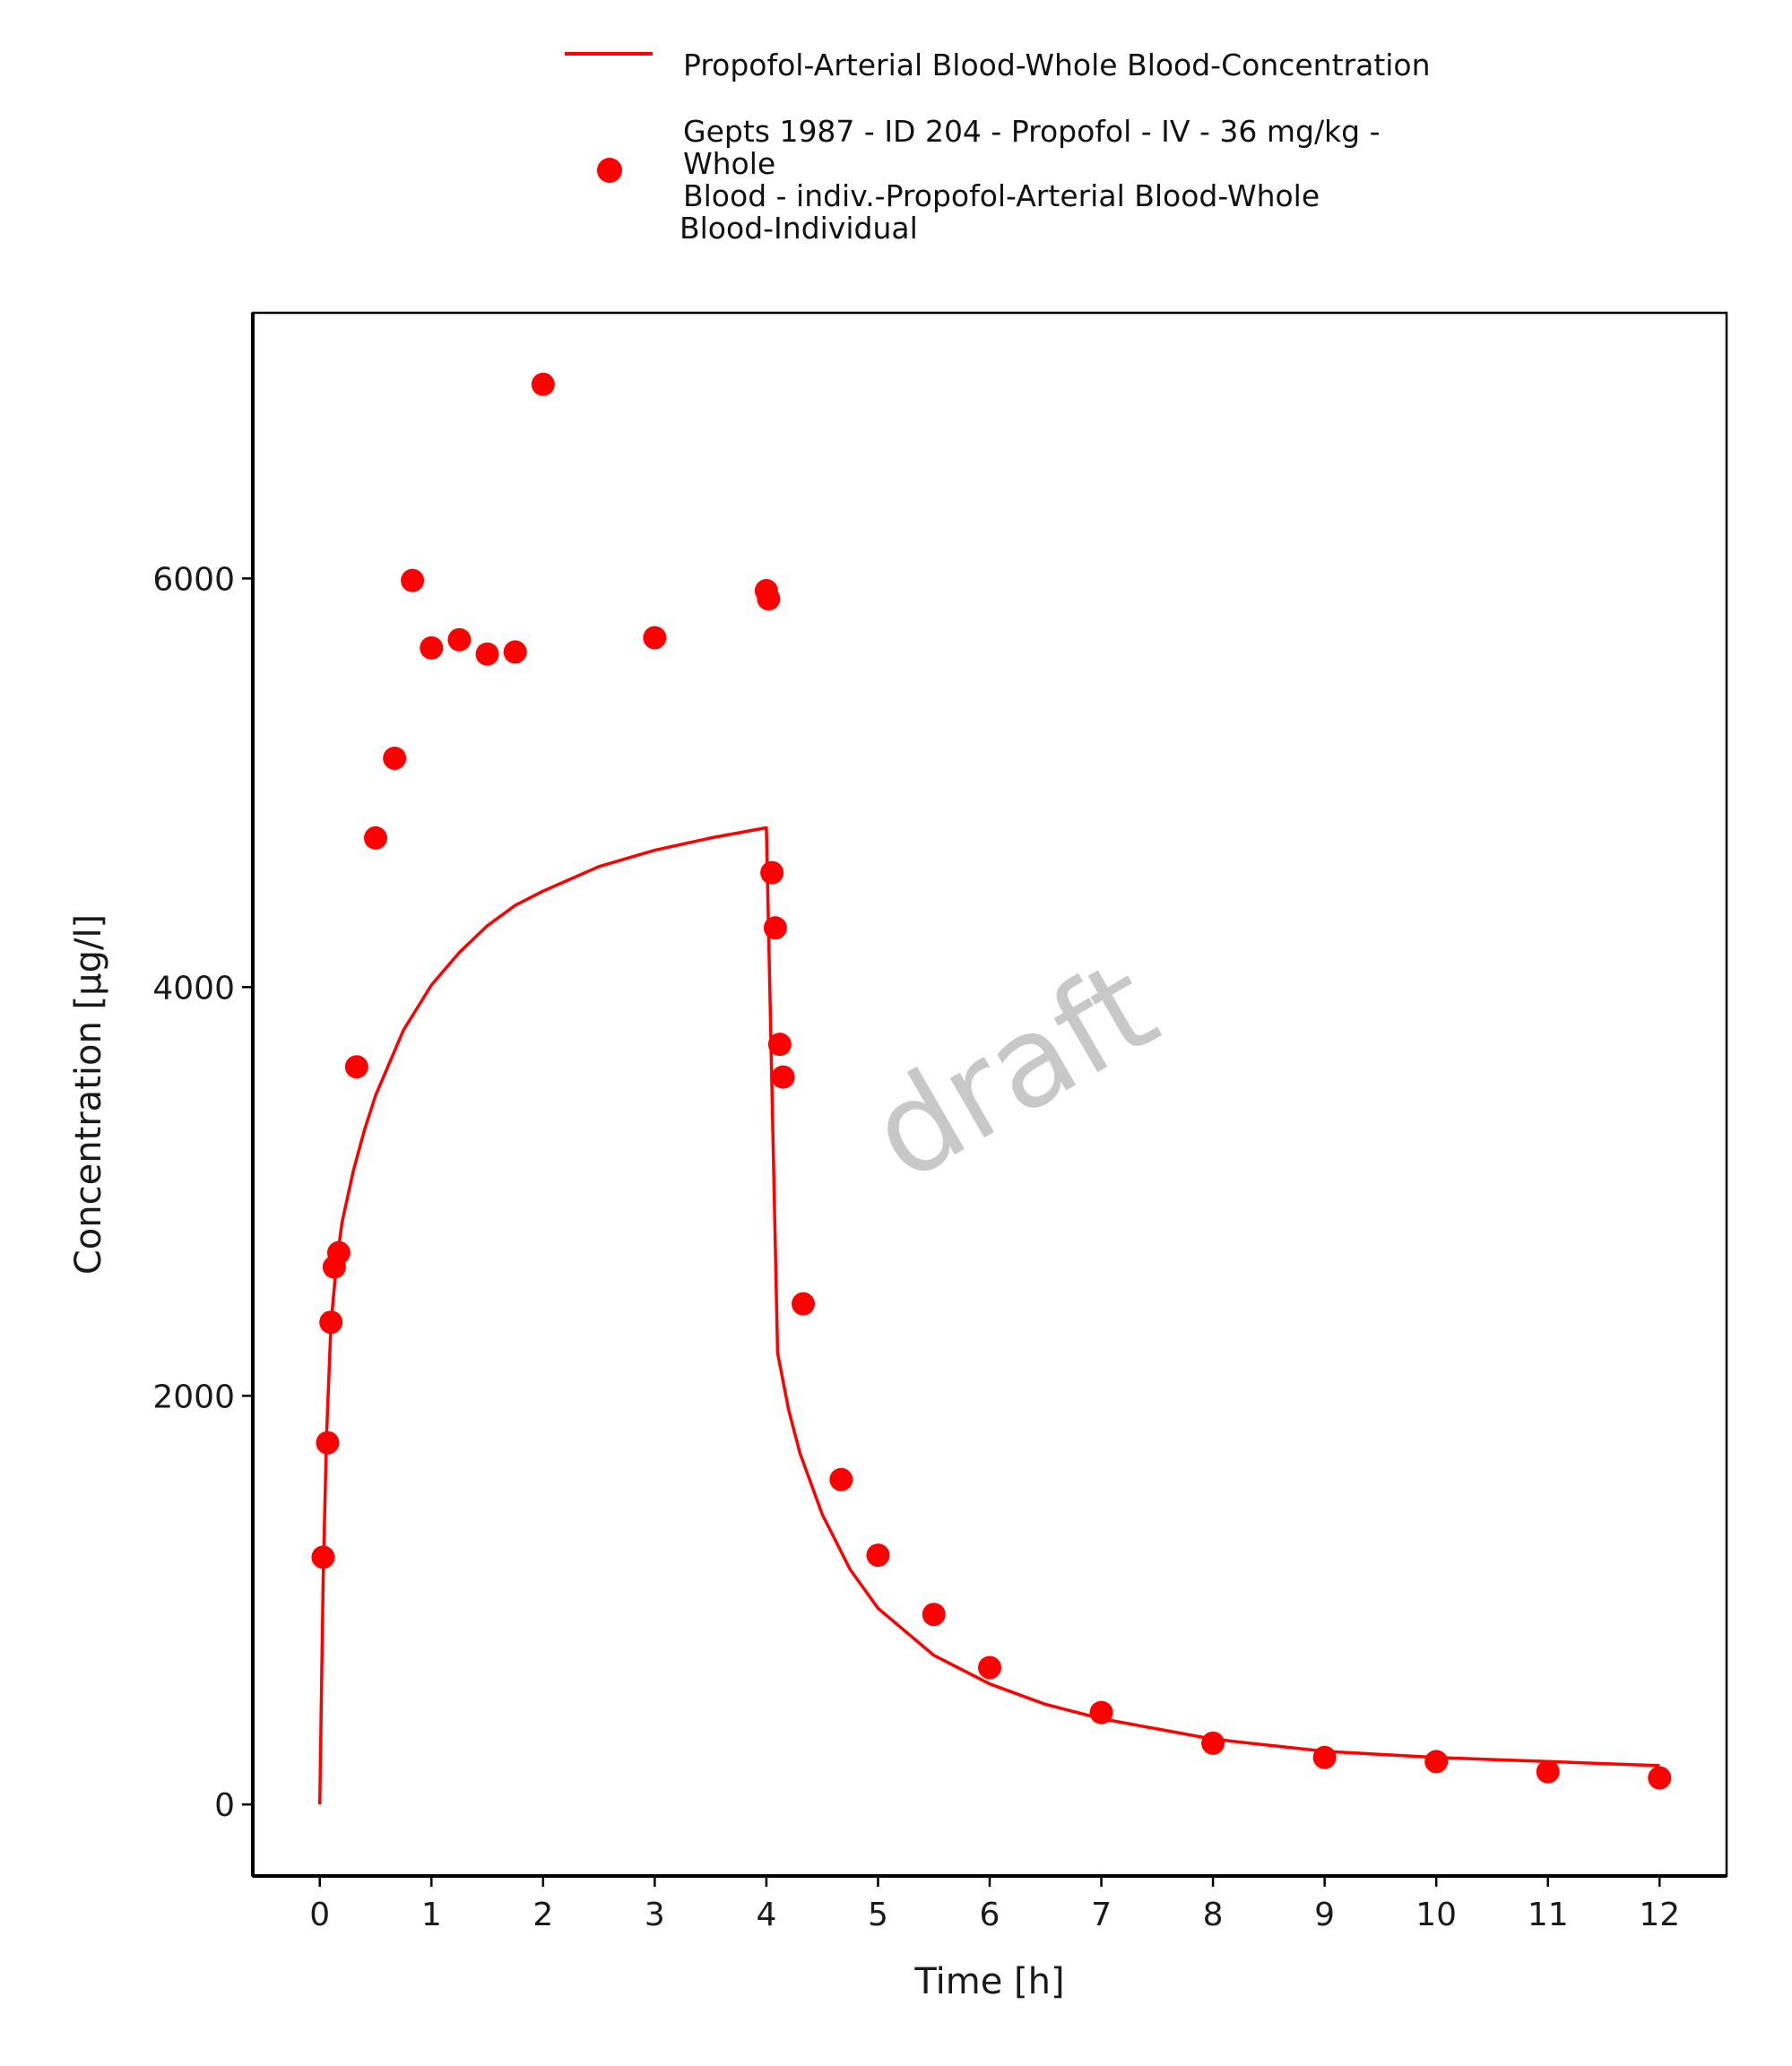 This screenshot has height=2066, width=1792. I want to click on x-tick-label: 4, so click(766, 1915).